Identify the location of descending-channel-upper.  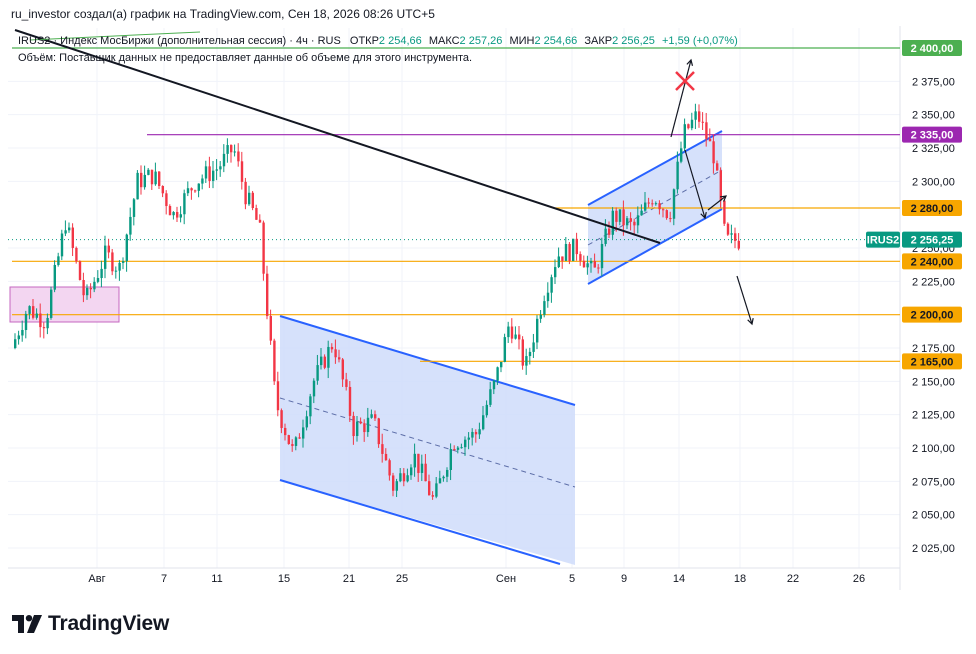
(427, 360).